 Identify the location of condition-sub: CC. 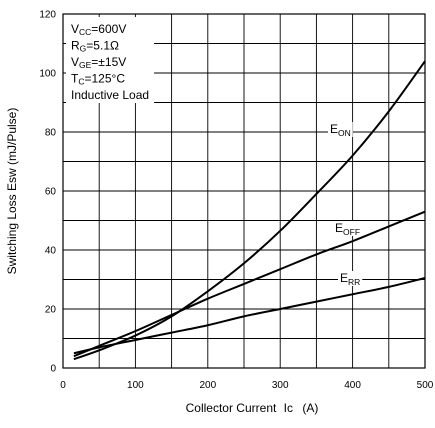
(85, 32).